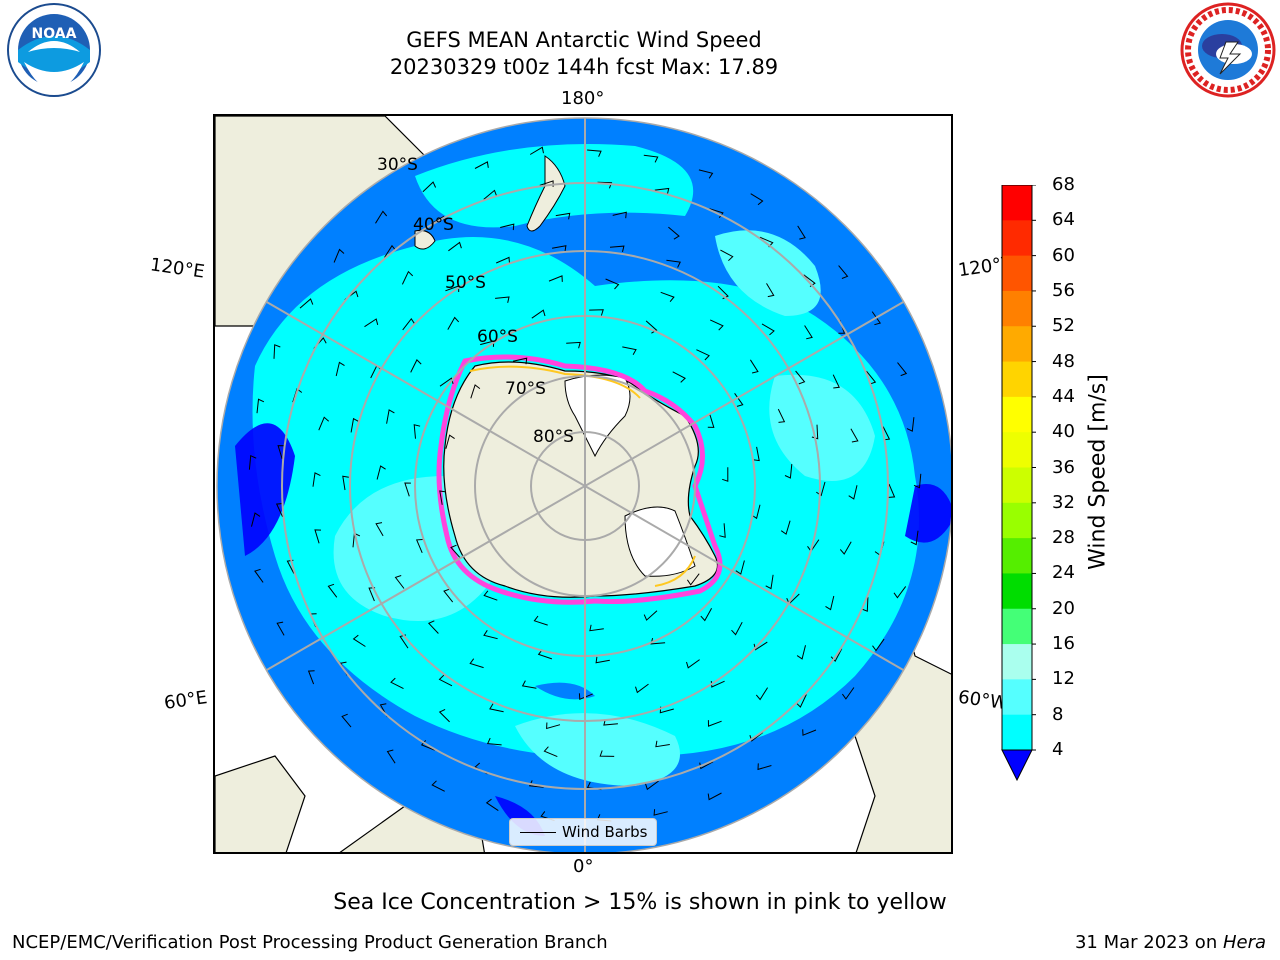  I want to click on nws-logo-icon, so click(1228, 50).